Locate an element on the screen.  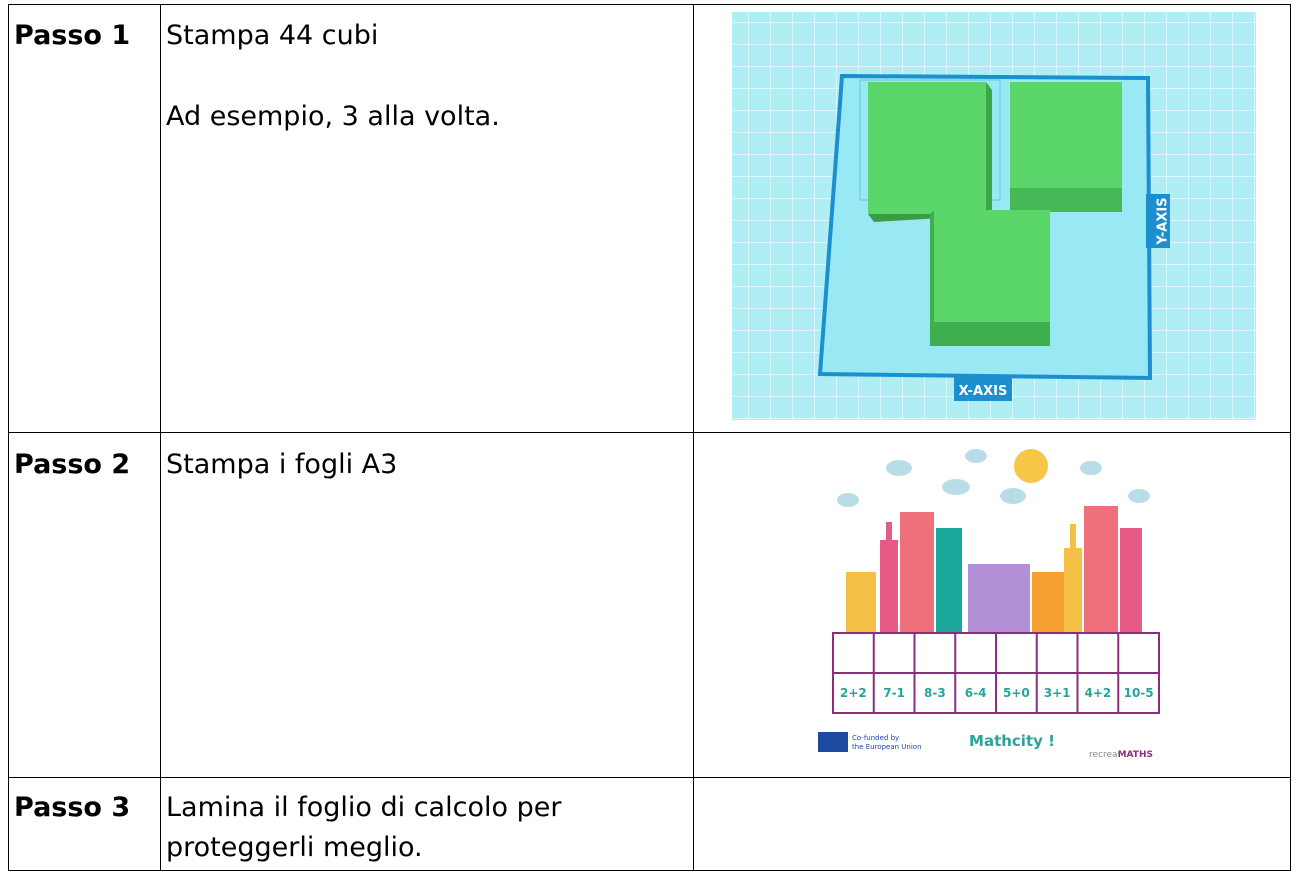
sum-label: 7-1 is located at coordinates (894, 693).